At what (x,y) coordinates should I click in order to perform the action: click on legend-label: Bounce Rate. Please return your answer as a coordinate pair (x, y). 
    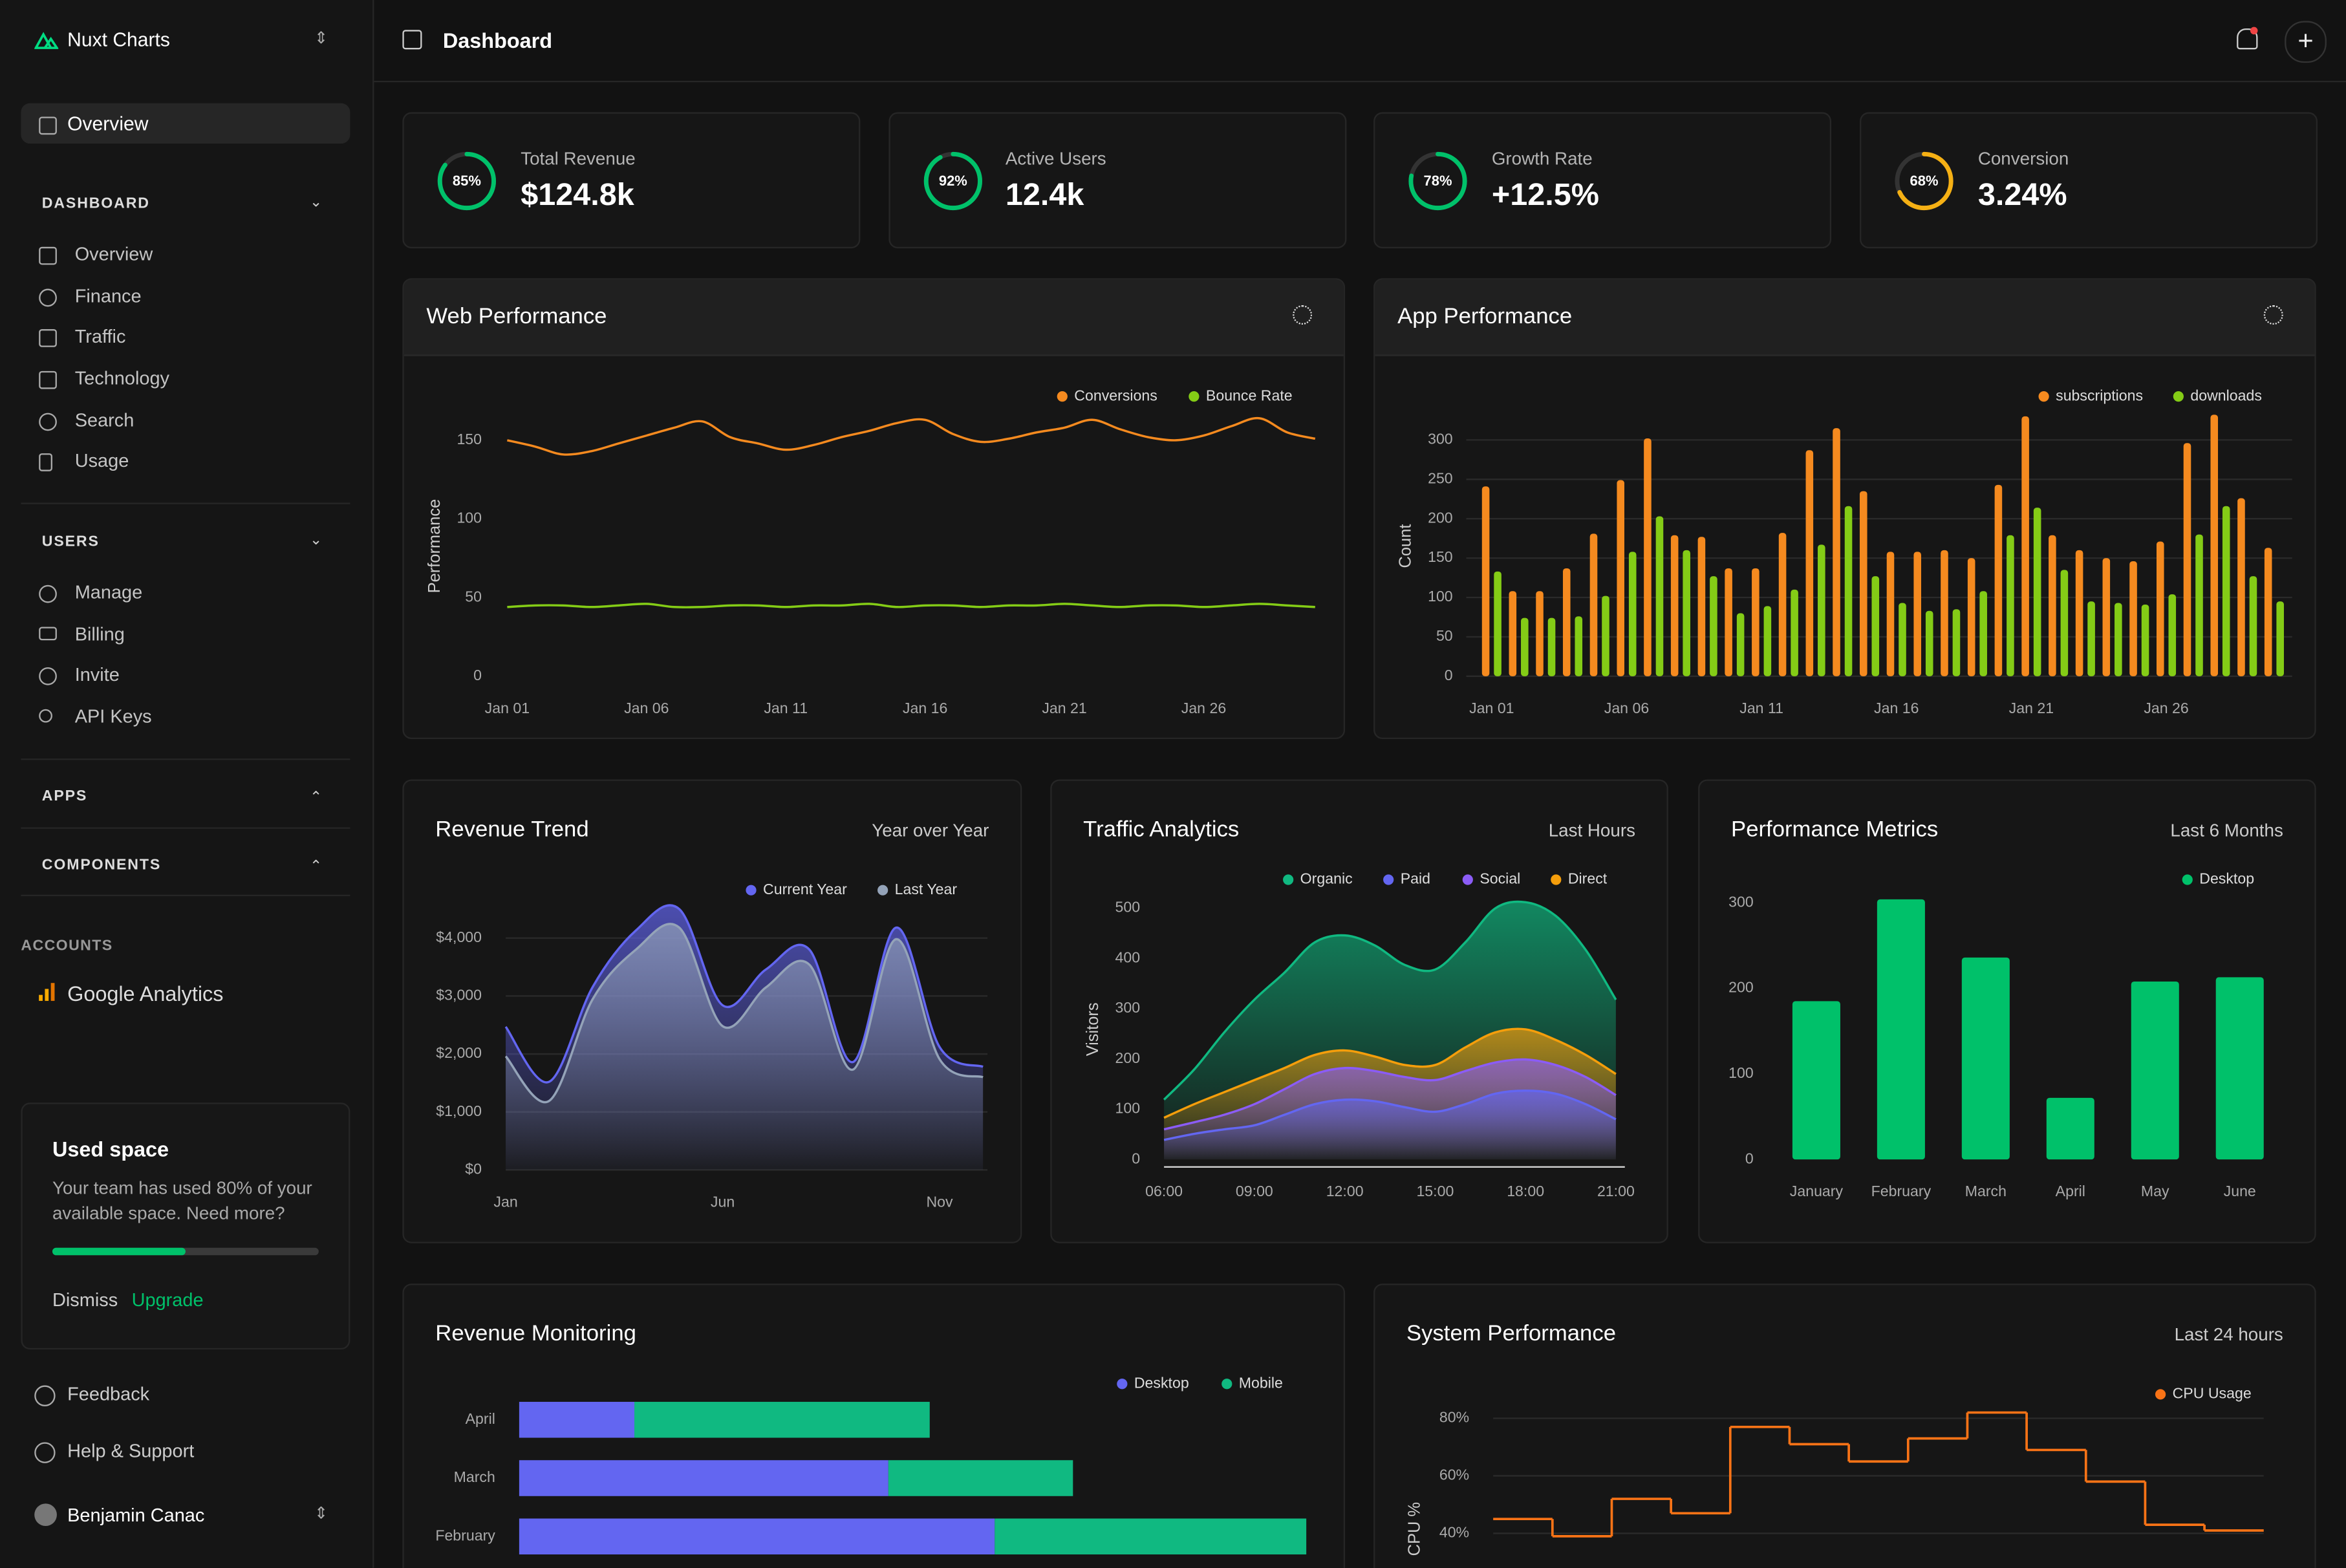
    Looking at the image, I should click on (1249, 395).